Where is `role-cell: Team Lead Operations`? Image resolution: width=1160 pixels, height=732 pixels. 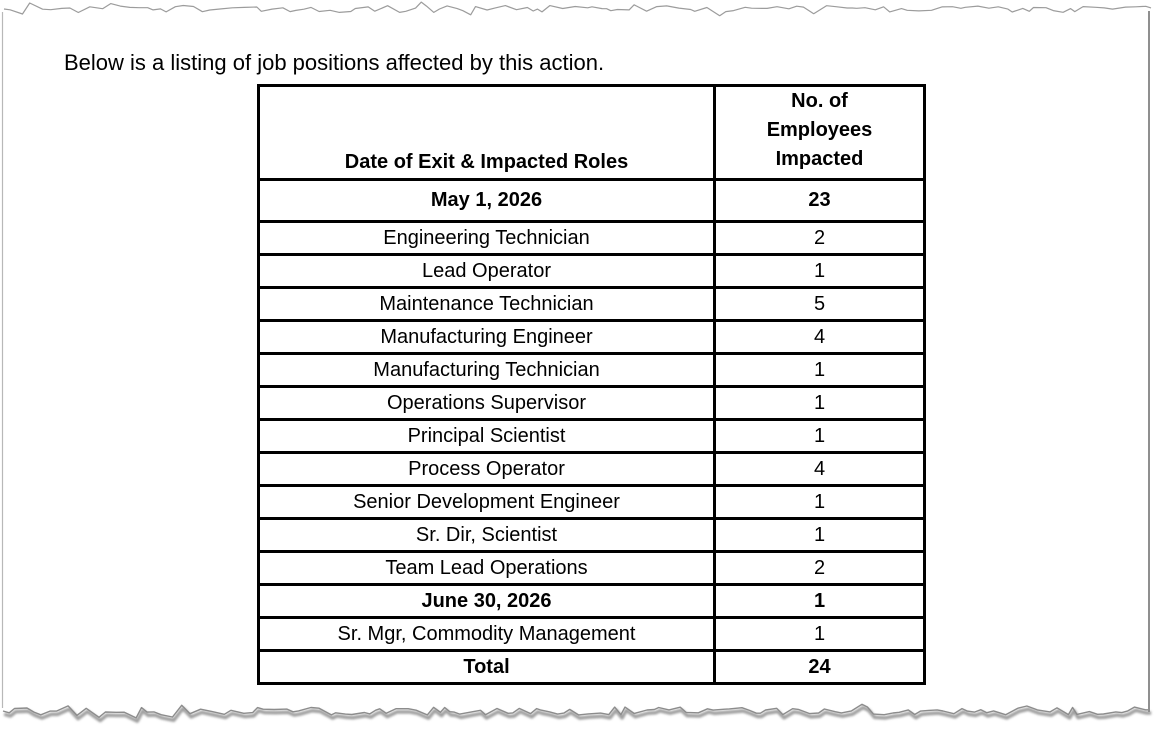 role-cell: Team Lead Operations is located at coordinates (486, 568).